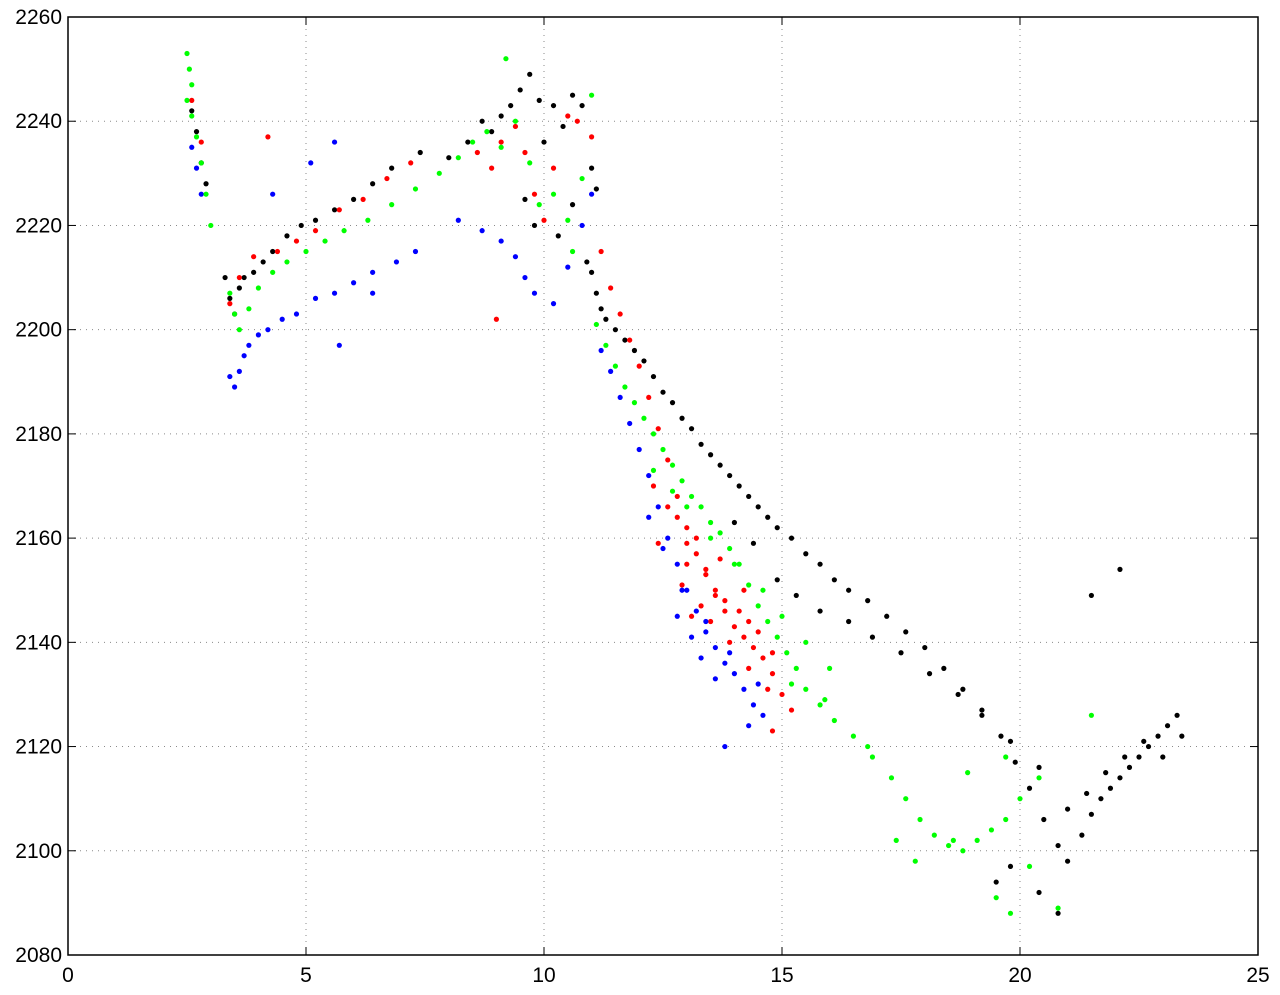  Describe the element at coordinates (38, 434) in the screenshot. I see `y-tick-label: 2180` at that location.